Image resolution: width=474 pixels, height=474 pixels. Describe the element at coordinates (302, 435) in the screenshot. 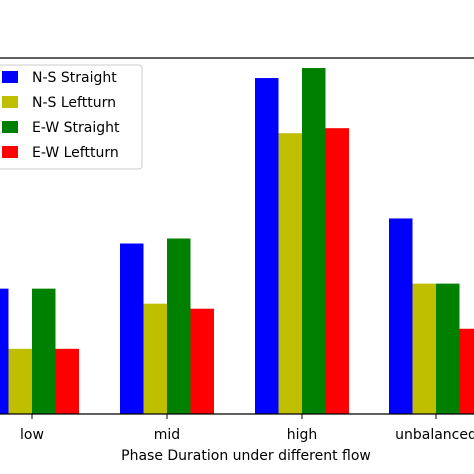

I see `x-tick-label-high: high` at that location.